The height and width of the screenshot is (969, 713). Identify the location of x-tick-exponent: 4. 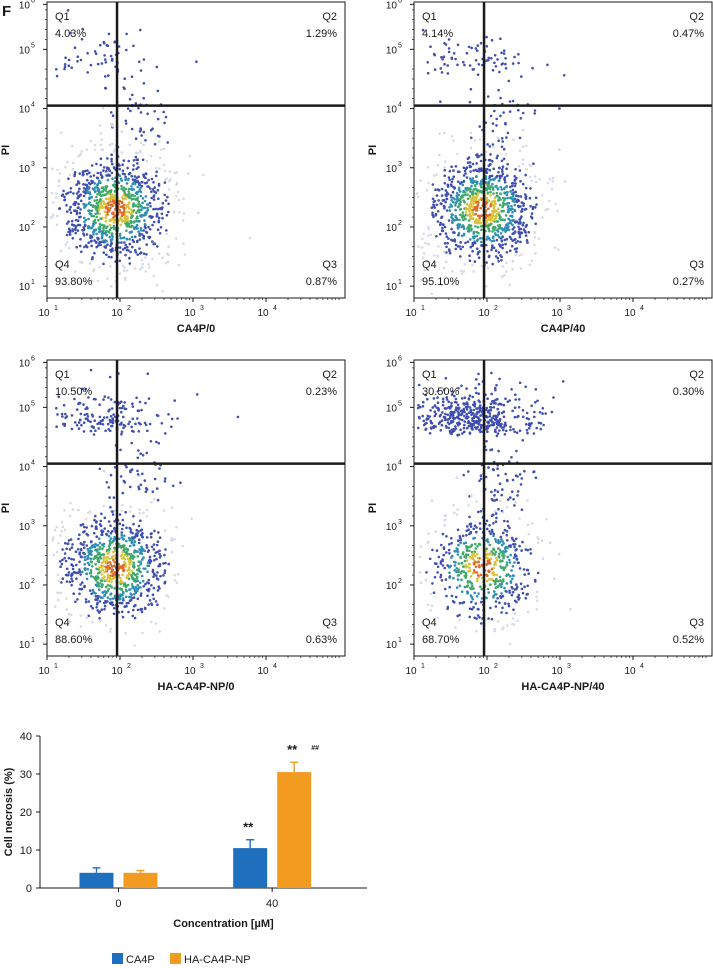
(642, 308).